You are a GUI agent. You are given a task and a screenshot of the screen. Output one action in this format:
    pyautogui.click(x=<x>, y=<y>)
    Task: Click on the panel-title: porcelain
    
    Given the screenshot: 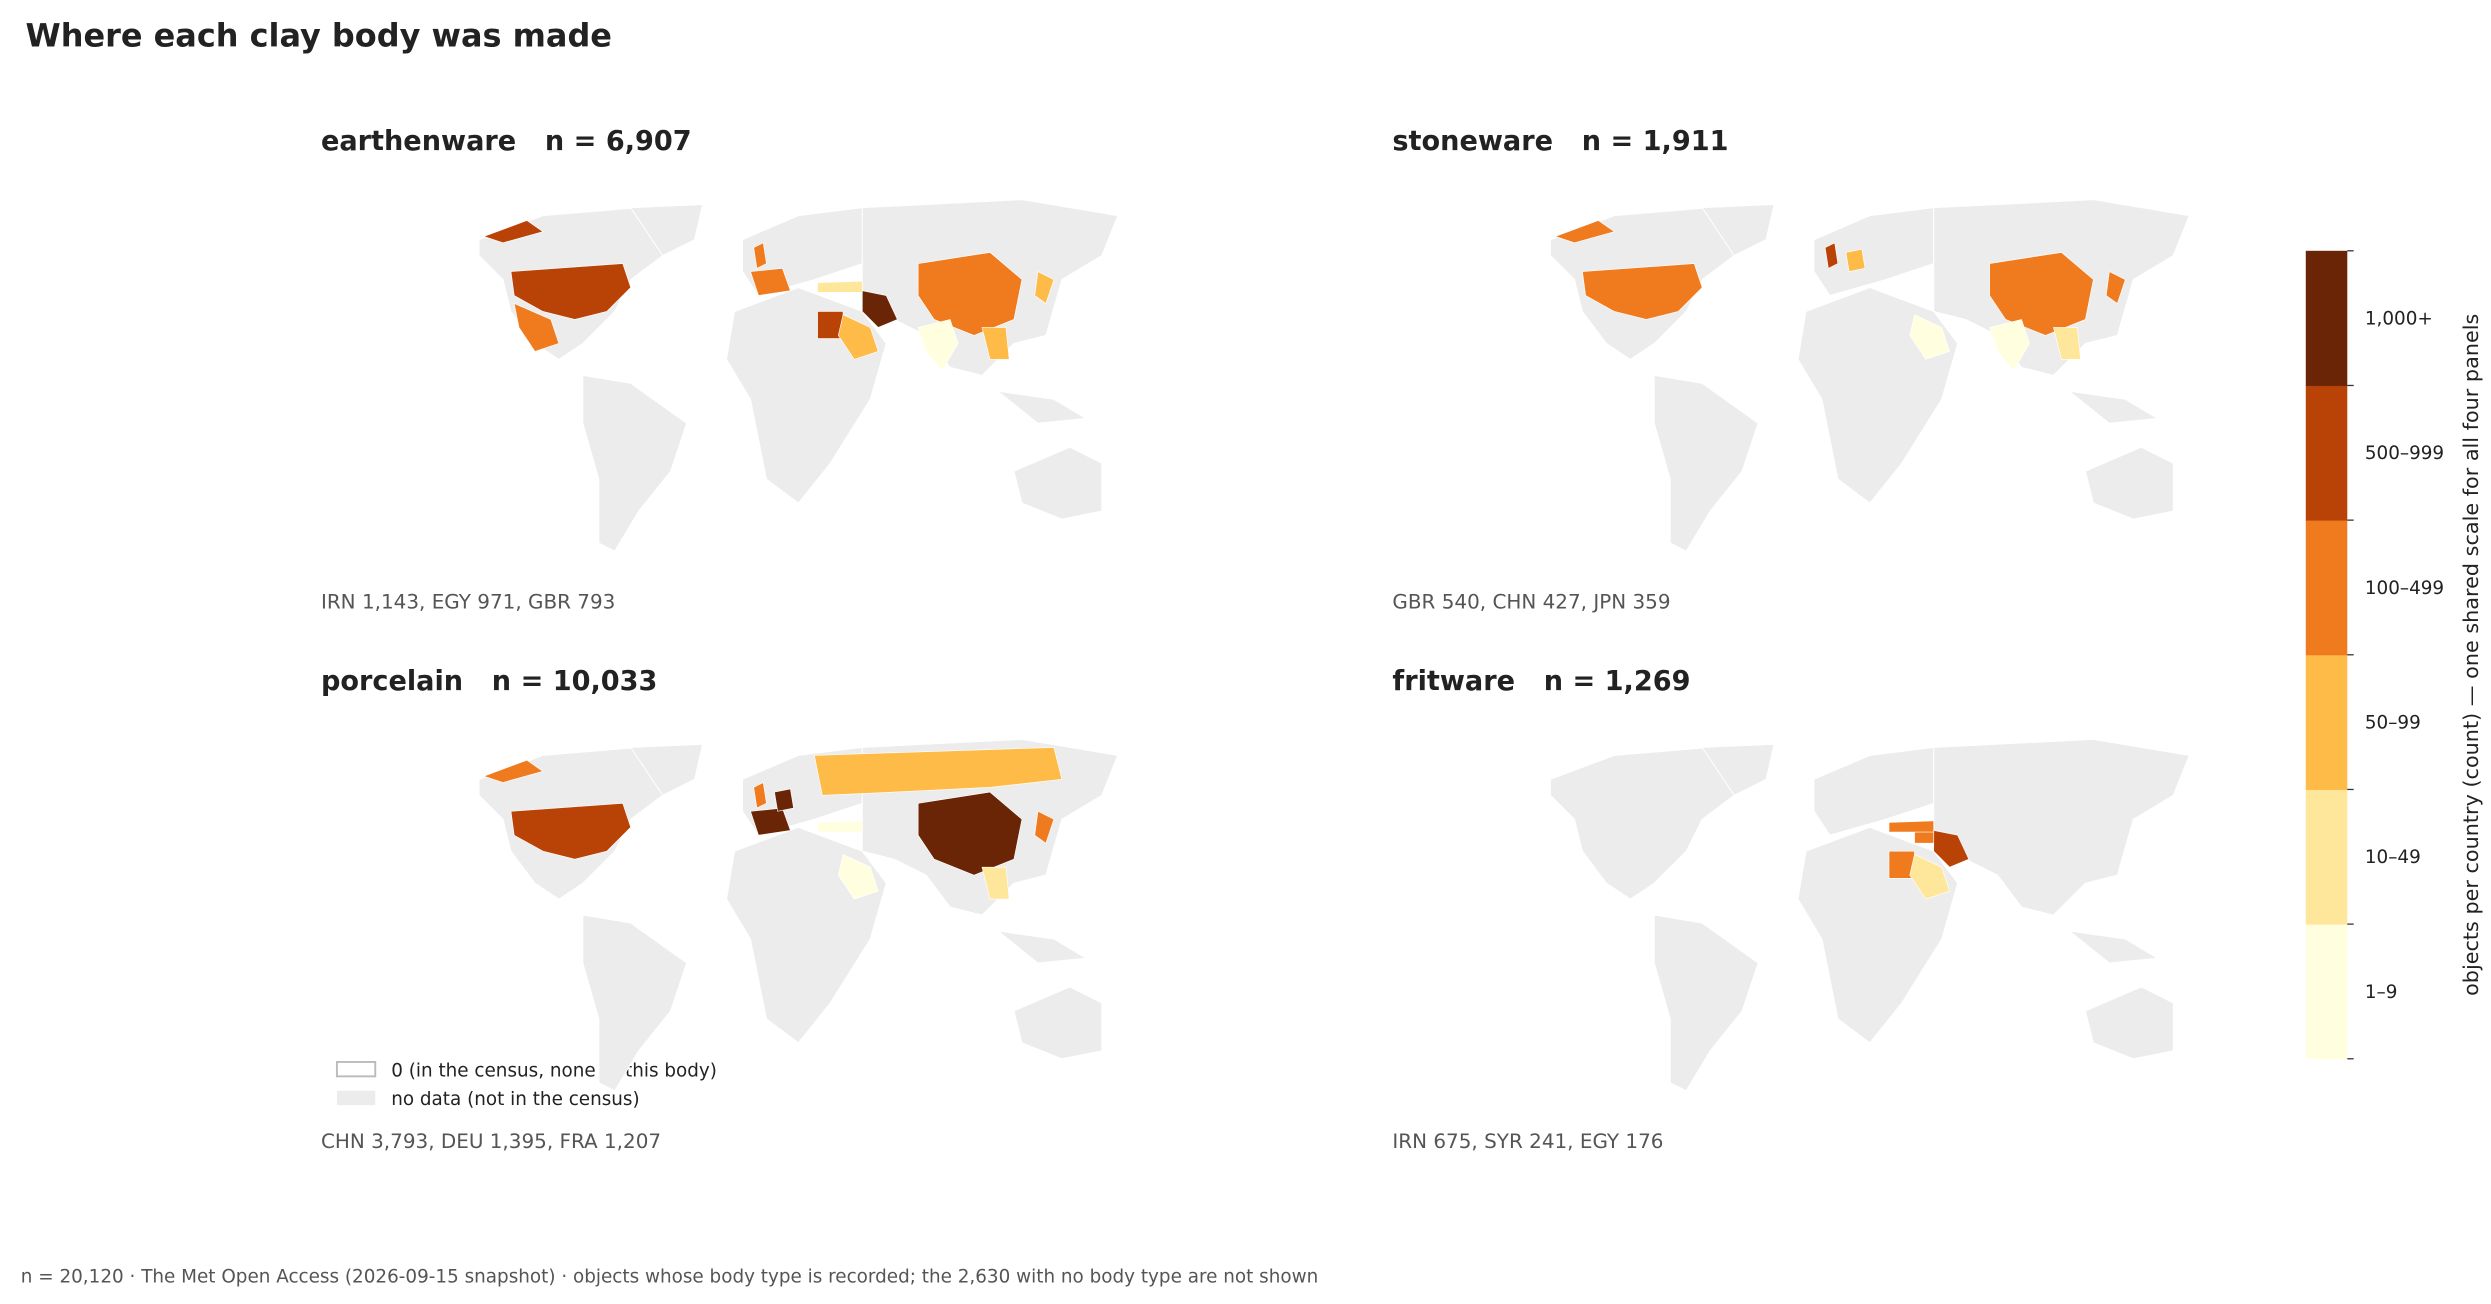 What is the action you would take?
    pyautogui.click(x=392, y=681)
    